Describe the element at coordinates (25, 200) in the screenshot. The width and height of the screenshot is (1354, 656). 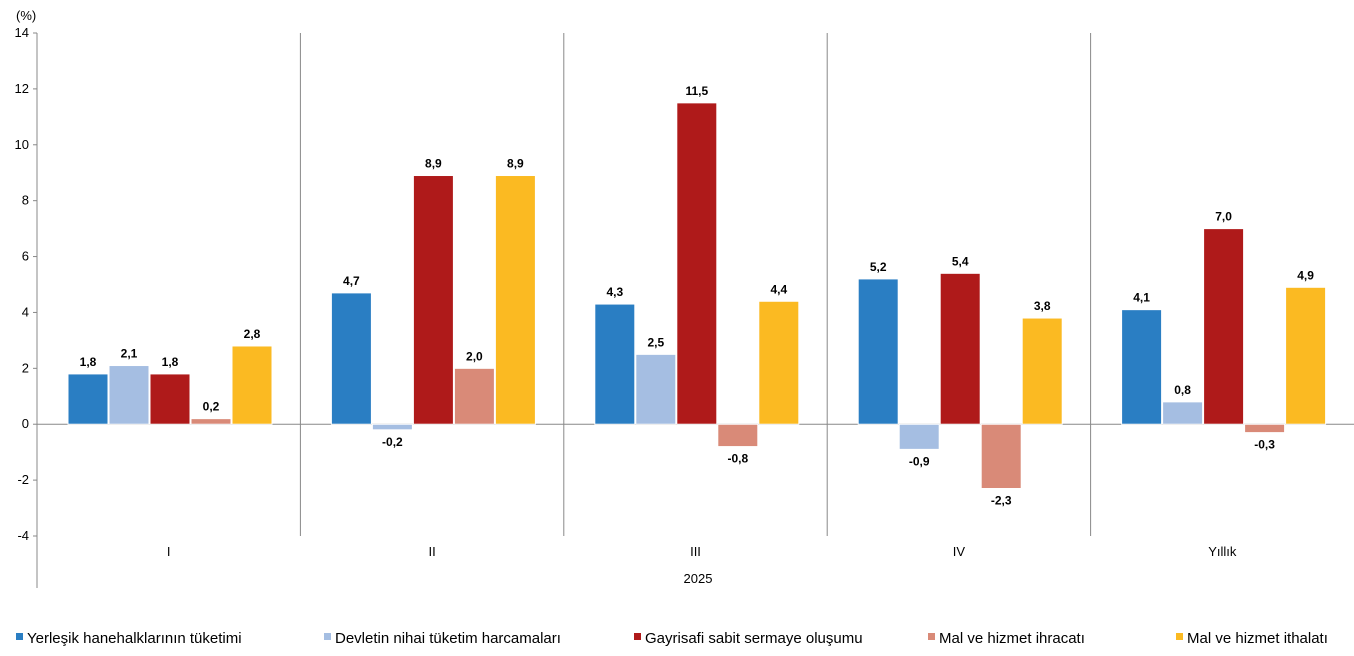
I see `y-tick-label: 8` at that location.